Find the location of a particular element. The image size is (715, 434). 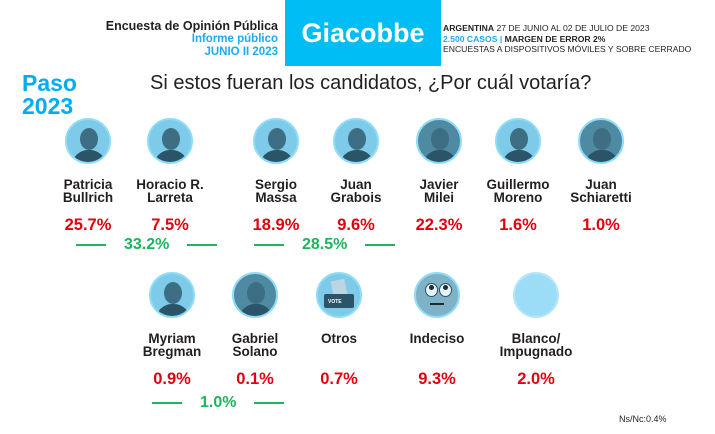

report-type: Informe público is located at coordinates (234, 39).